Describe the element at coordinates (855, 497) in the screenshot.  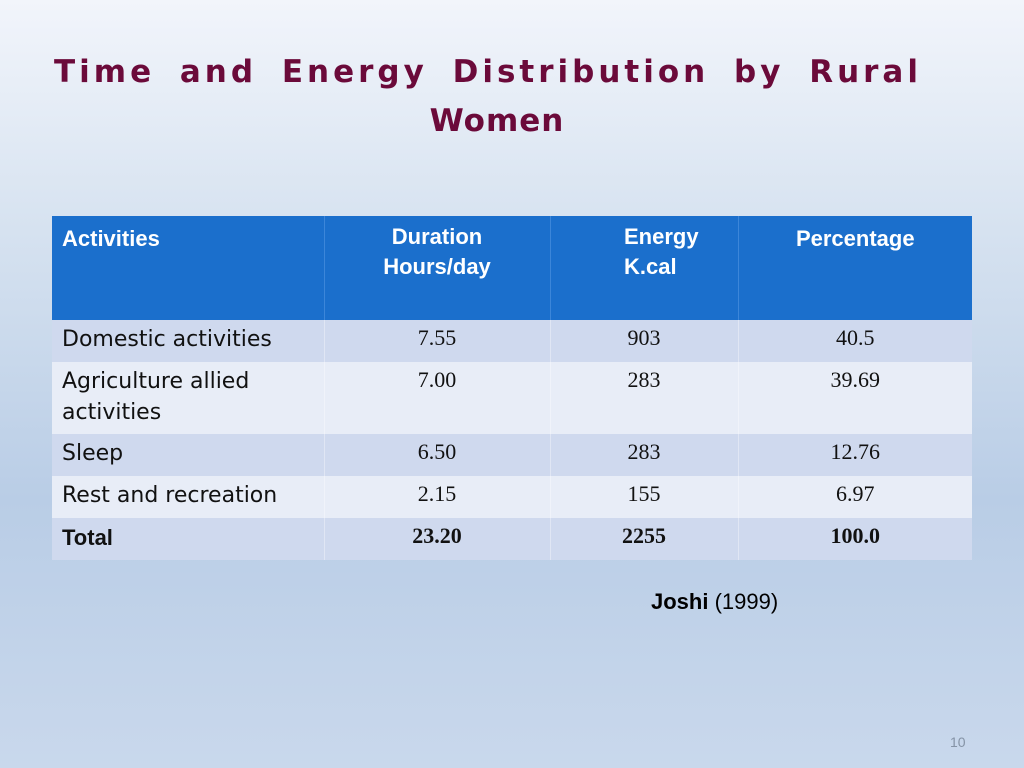
I see `percentage-cell: 6.97` at that location.